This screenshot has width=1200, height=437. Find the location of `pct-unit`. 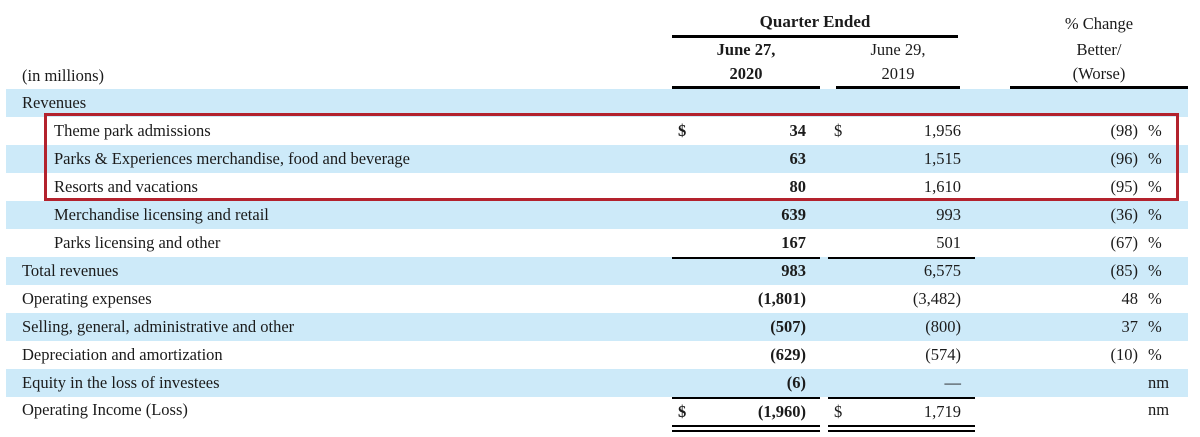

pct-unit is located at coordinates (1163, 103).